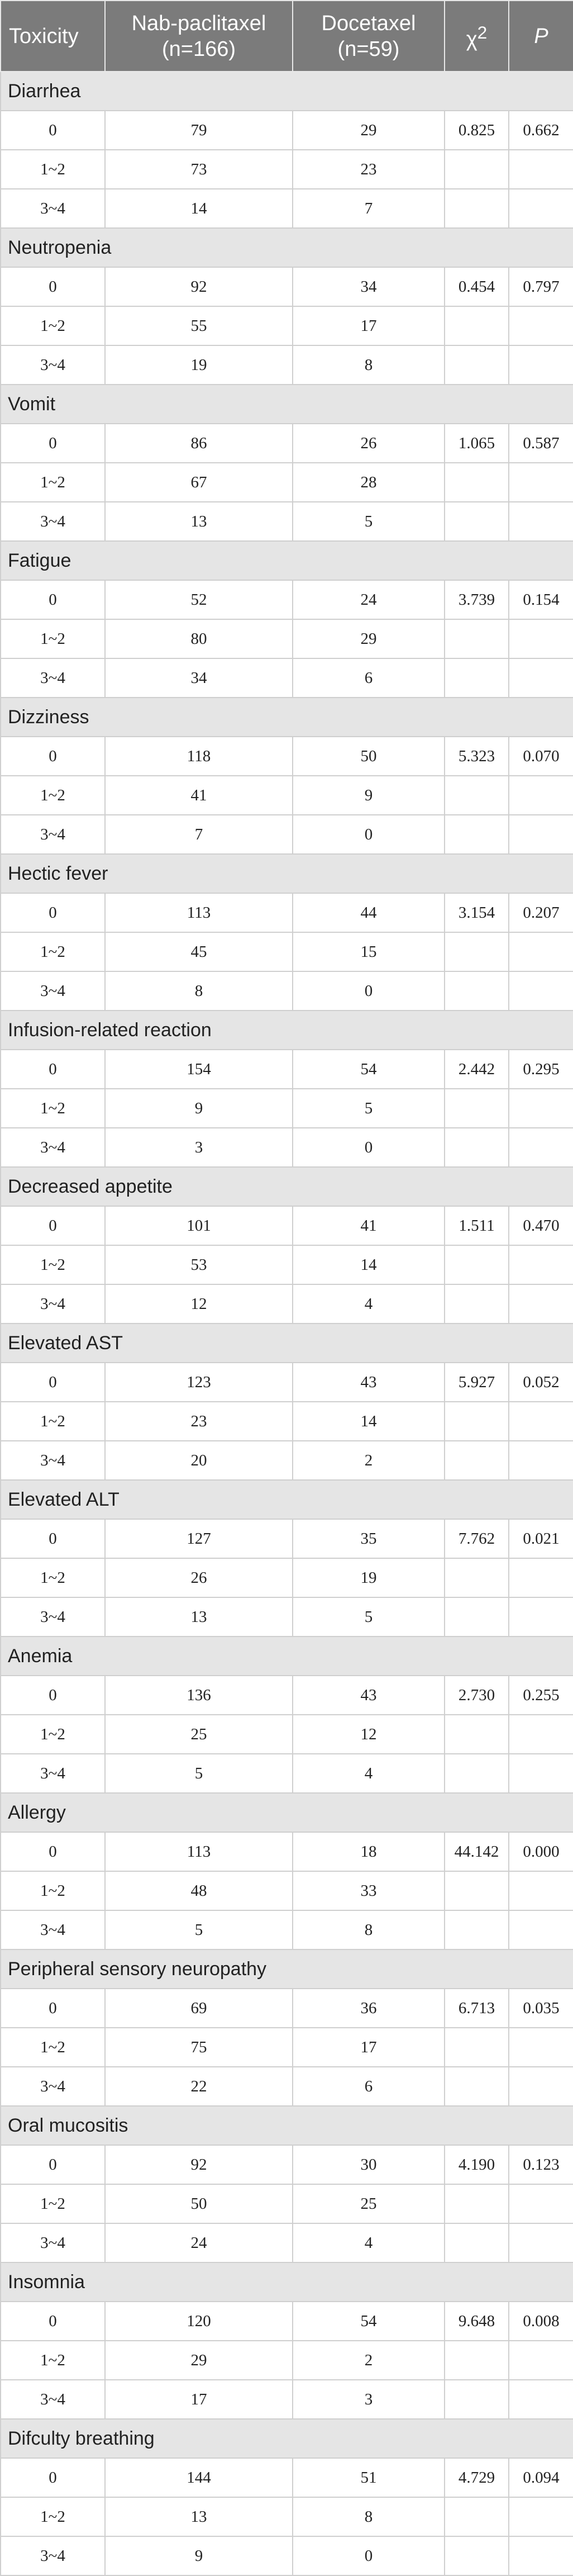 This screenshot has height=2576, width=573. Describe the element at coordinates (540, 1852) in the screenshot. I see `p-value-cell: 0.000` at that location.